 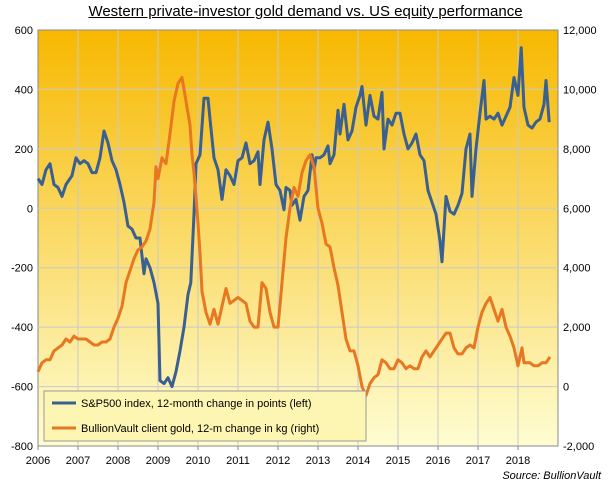 I want to click on x-tick-label: 2015, so click(x=398, y=461).